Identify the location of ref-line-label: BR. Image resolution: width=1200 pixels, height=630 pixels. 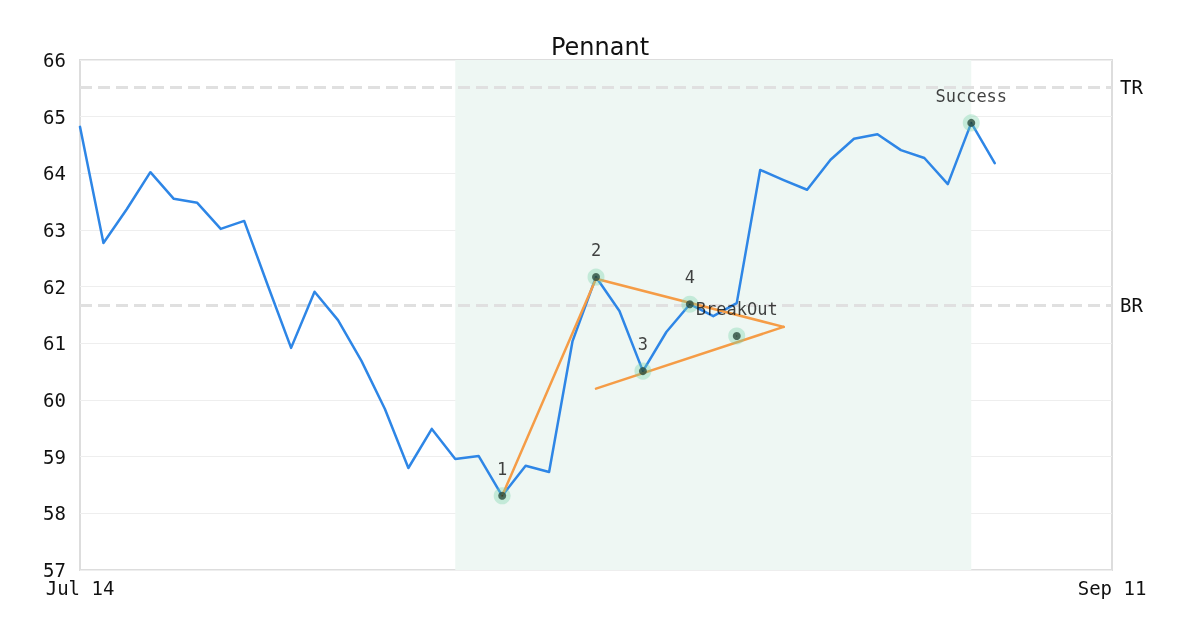
(1132, 304).